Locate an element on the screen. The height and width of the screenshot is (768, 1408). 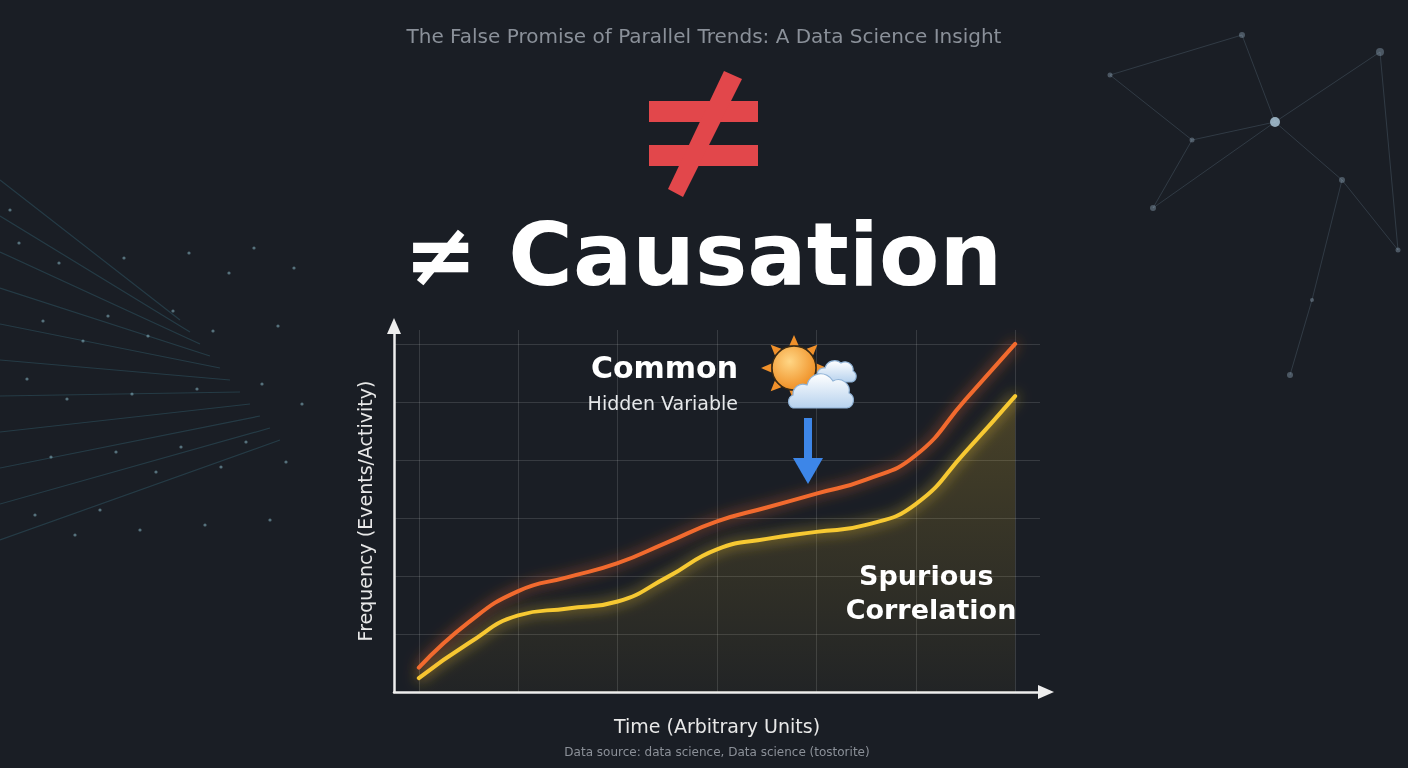
source-note: Data source: data science, Data science (tostorite) is located at coordinates (717, 752).